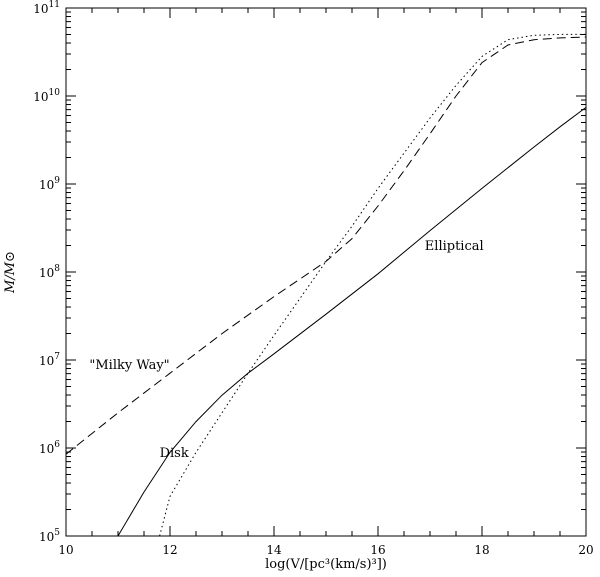  Describe the element at coordinates (585, 550) in the screenshot. I see `x-tick-label: 20` at that location.